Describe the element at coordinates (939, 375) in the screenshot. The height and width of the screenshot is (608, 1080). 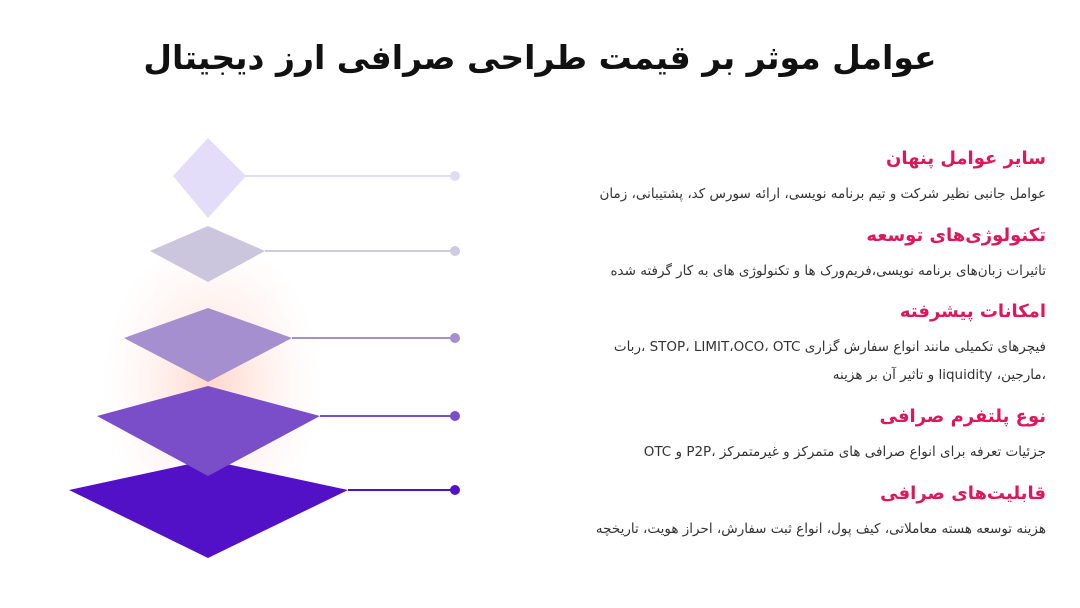
I see `factor-description-line: ،مارجین، liquidity و تاثیر آن بر هزینه` at that location.